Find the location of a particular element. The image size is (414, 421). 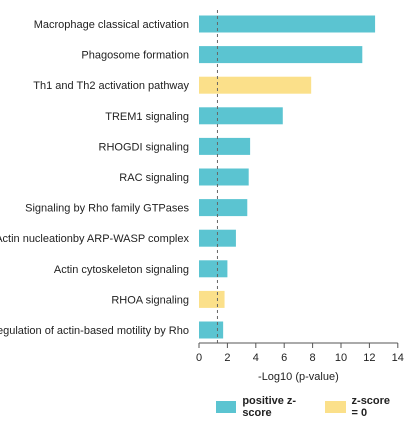

x-tick-label: 12 is located at coordinates (369, 358).